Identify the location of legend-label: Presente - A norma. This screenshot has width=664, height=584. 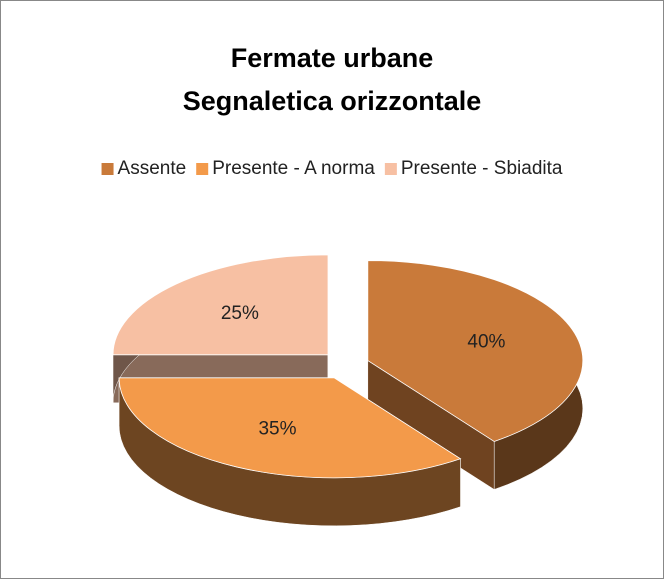
(293, 168).